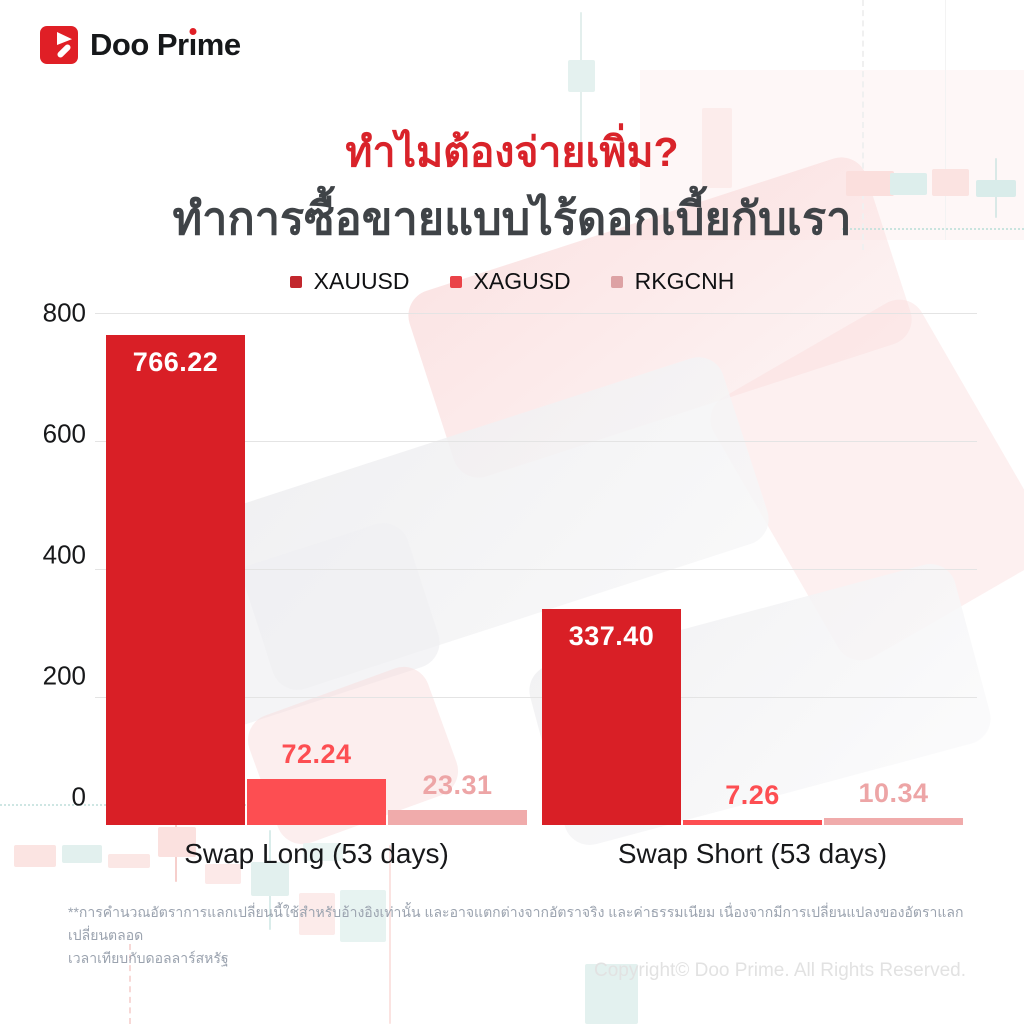  I want to click on logo-letter-i: ı, so click(193, 44).